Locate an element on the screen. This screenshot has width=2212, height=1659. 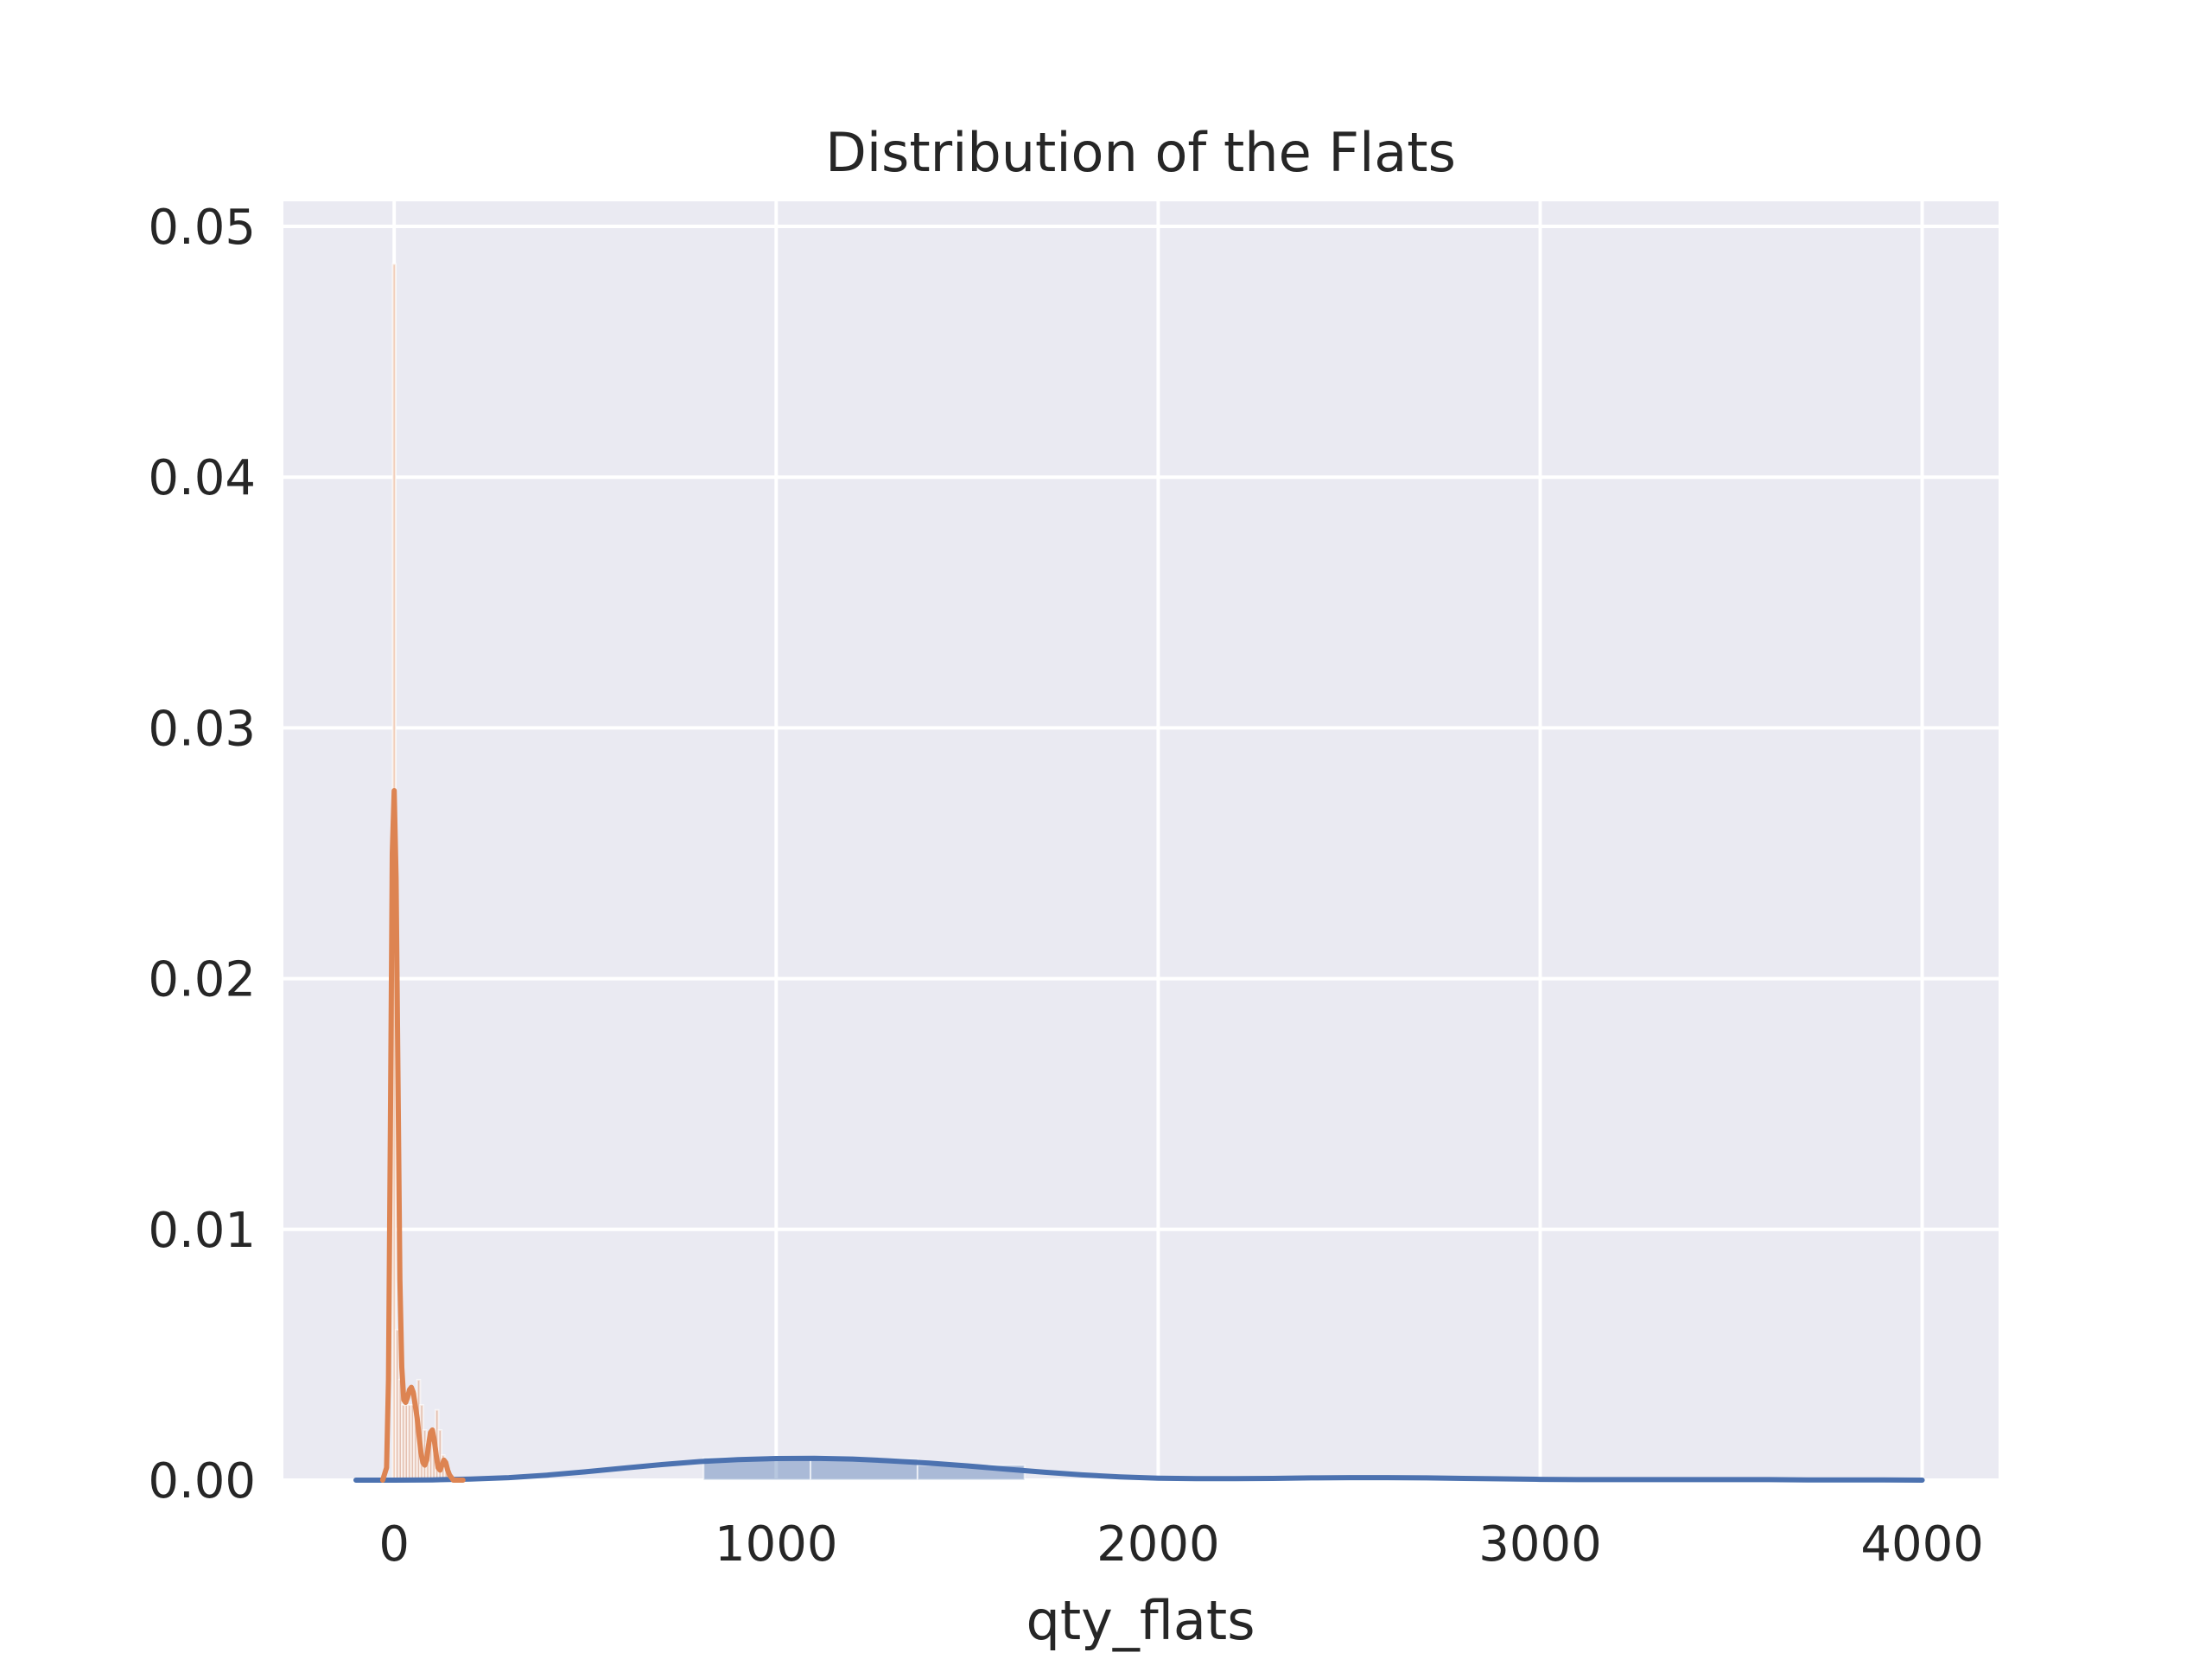
y-tick-label: 0.05 is located at coordinates (202, 228).